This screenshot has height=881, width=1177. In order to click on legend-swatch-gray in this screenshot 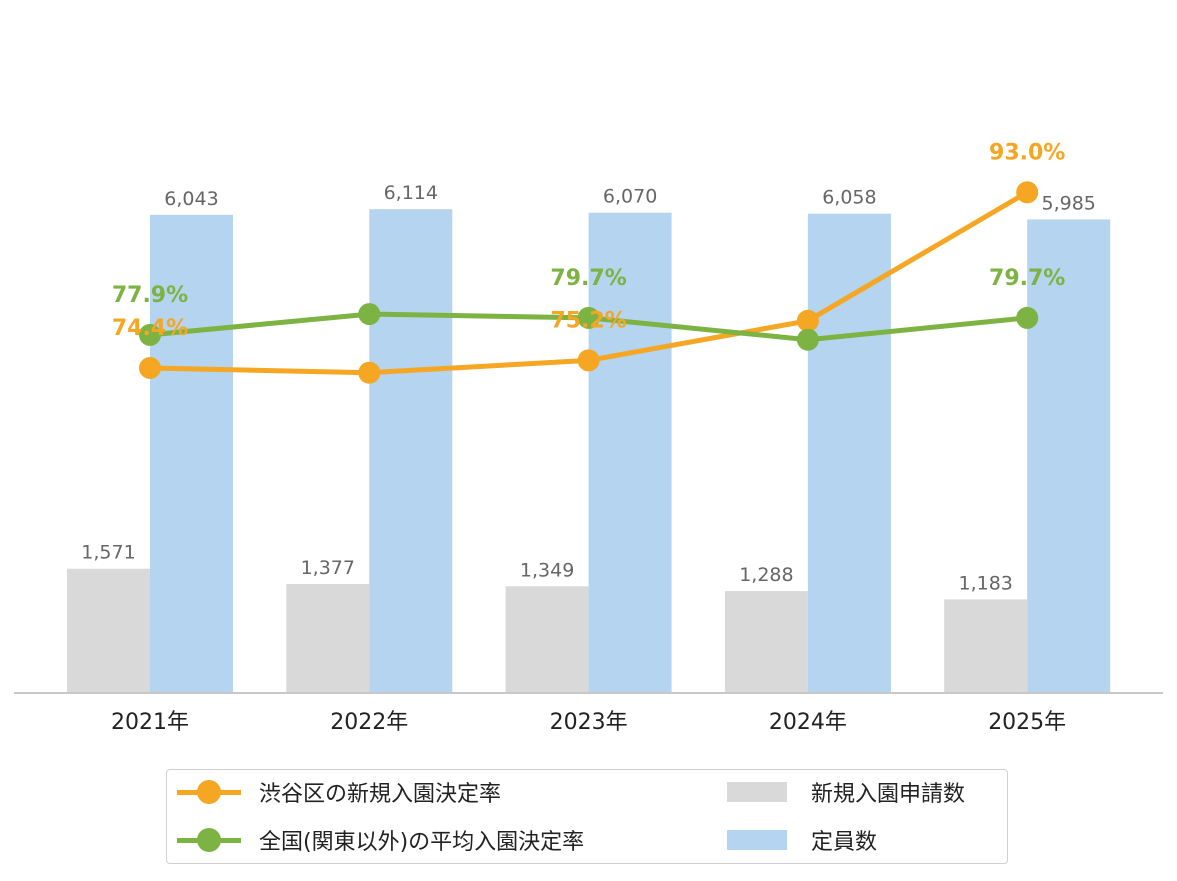, I will do `click(757, 792)`.